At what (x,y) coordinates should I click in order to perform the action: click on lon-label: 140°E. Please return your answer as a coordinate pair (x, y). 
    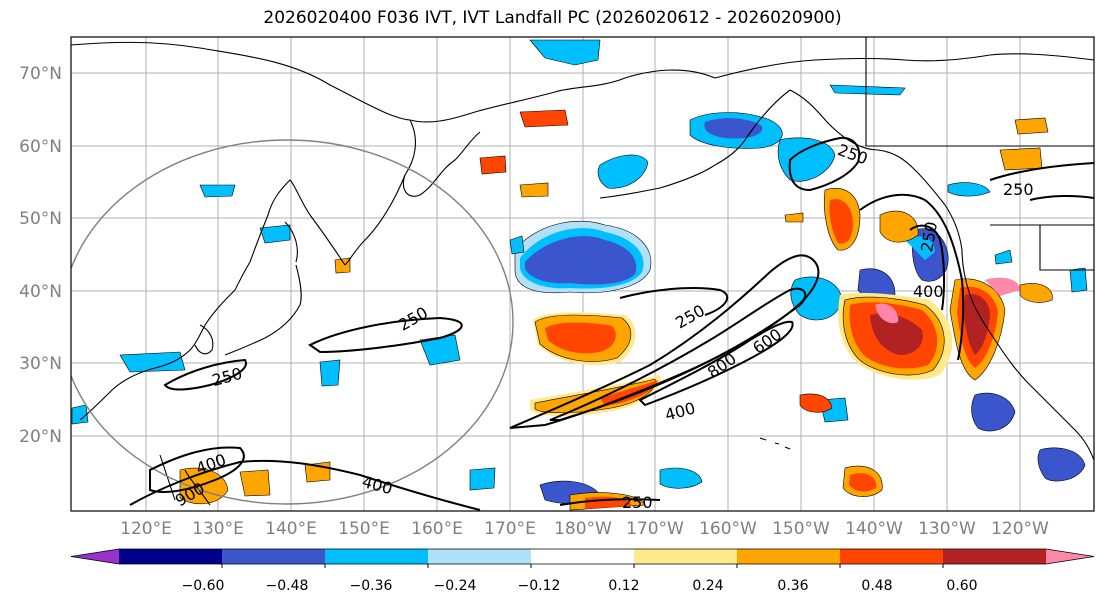
    Looking at the image, I should click on (291, 529).